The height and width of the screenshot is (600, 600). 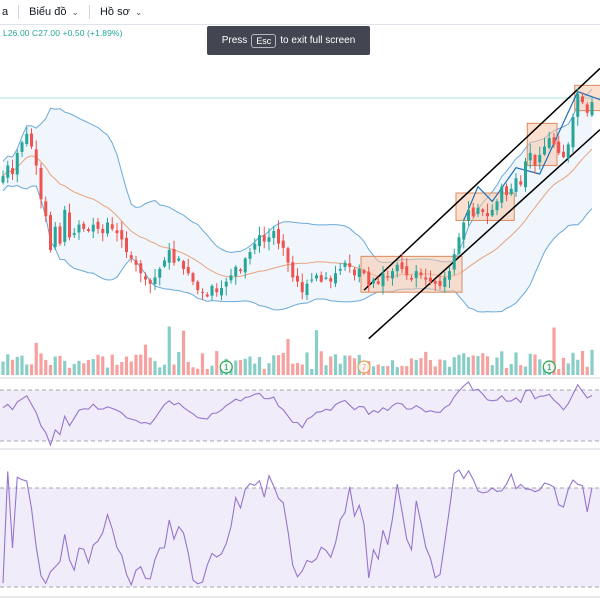 I want to click on profile-menu: Hồ sơ ⌄, so click(x=121, y=12).